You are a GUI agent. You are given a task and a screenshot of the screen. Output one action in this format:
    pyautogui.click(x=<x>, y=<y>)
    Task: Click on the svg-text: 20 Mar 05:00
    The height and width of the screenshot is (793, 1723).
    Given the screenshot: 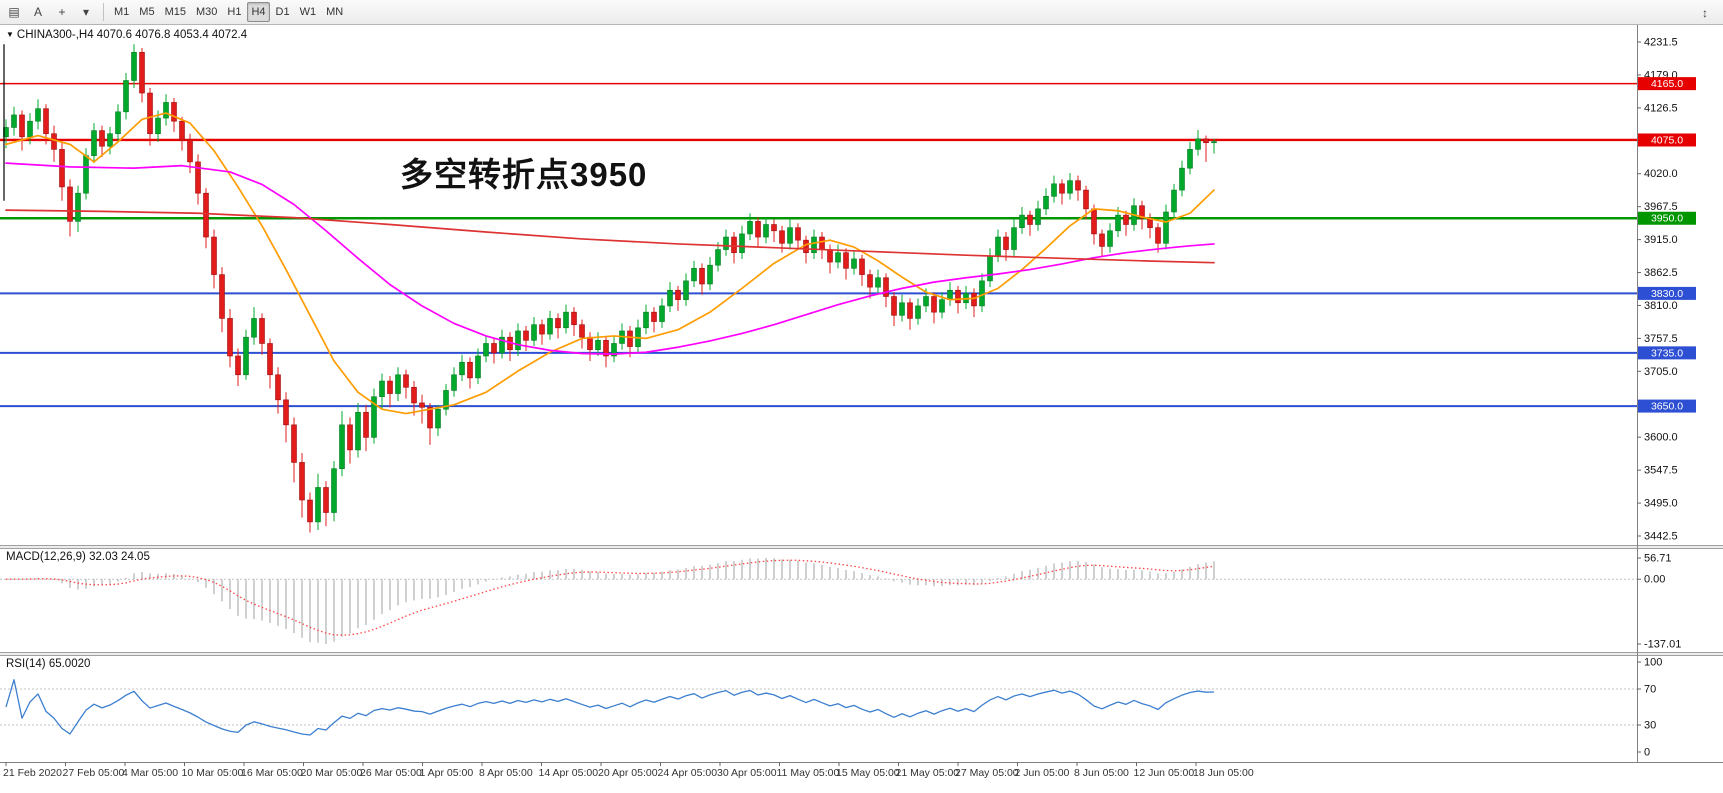 What is the action you would take?
    pyautogui.click(x=332, y=773)
    